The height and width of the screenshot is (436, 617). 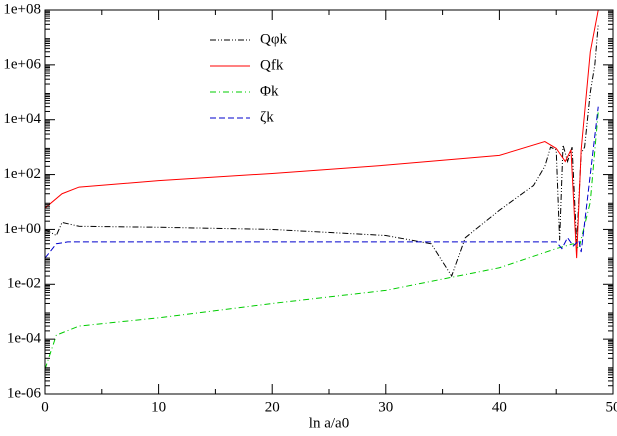 I want to click on x-tick-label: 10, so click(x=158, y=407).